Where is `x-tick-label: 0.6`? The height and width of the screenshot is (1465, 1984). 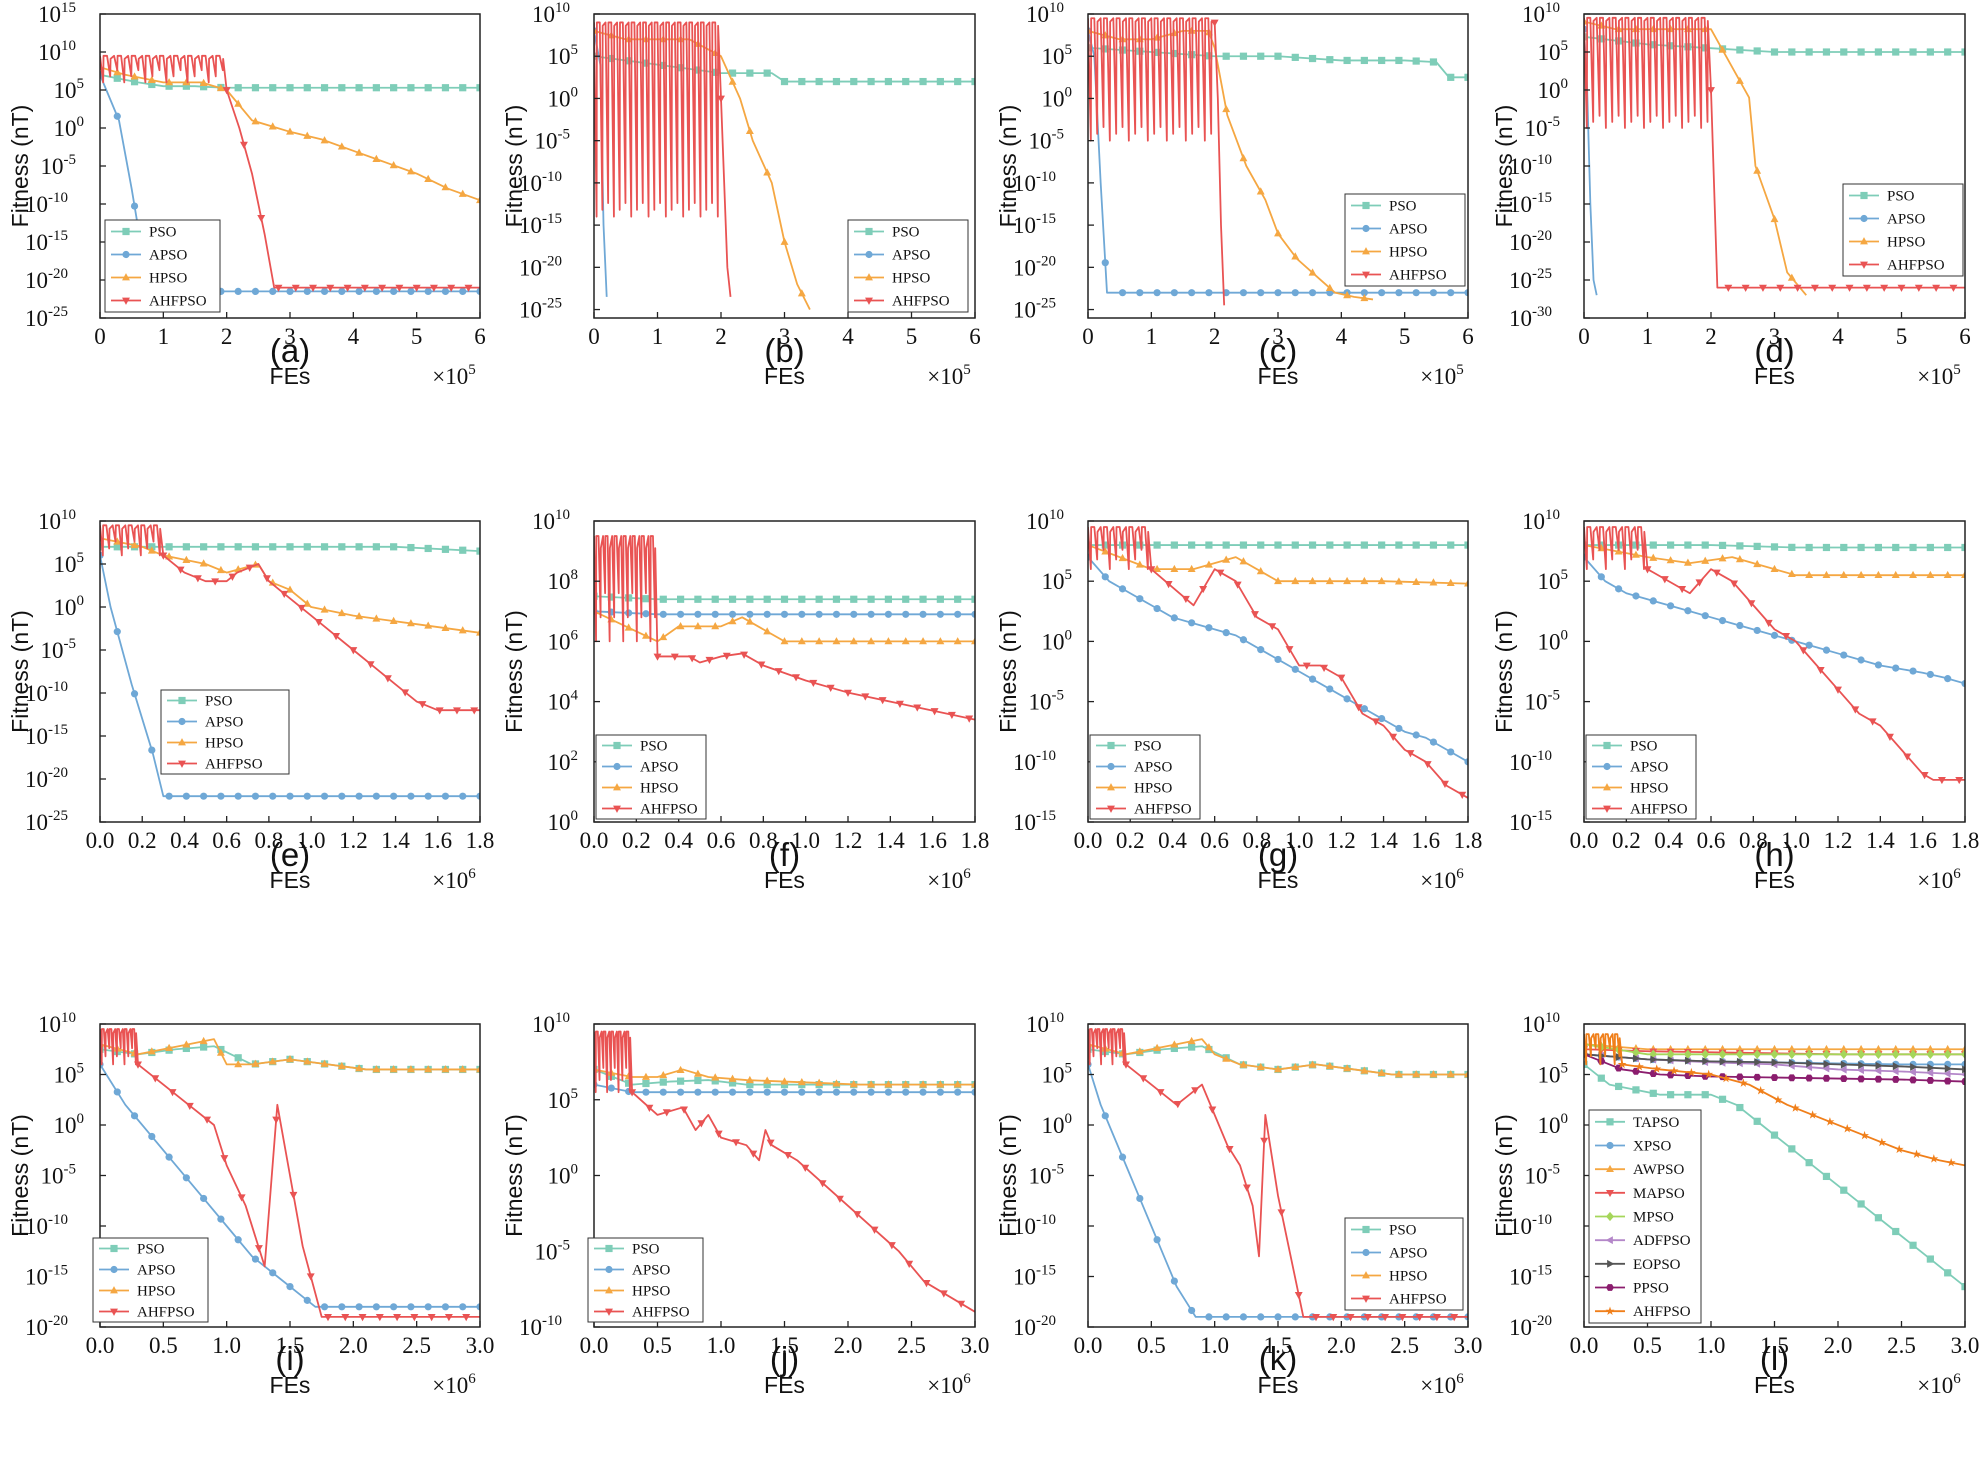
x-tick-label: 0.6 is located at coordinates (1214, 840).